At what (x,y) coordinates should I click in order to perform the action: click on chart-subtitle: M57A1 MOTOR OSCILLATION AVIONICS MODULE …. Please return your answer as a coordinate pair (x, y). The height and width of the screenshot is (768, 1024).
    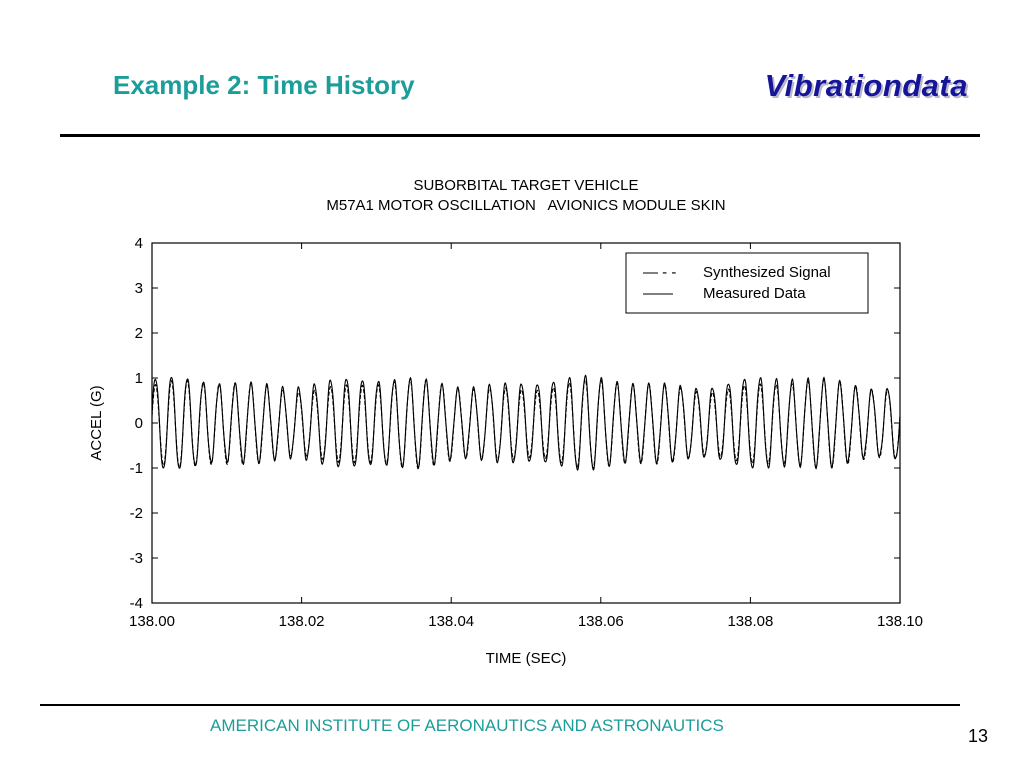
    Looking at the image, I should click on (525, 205).